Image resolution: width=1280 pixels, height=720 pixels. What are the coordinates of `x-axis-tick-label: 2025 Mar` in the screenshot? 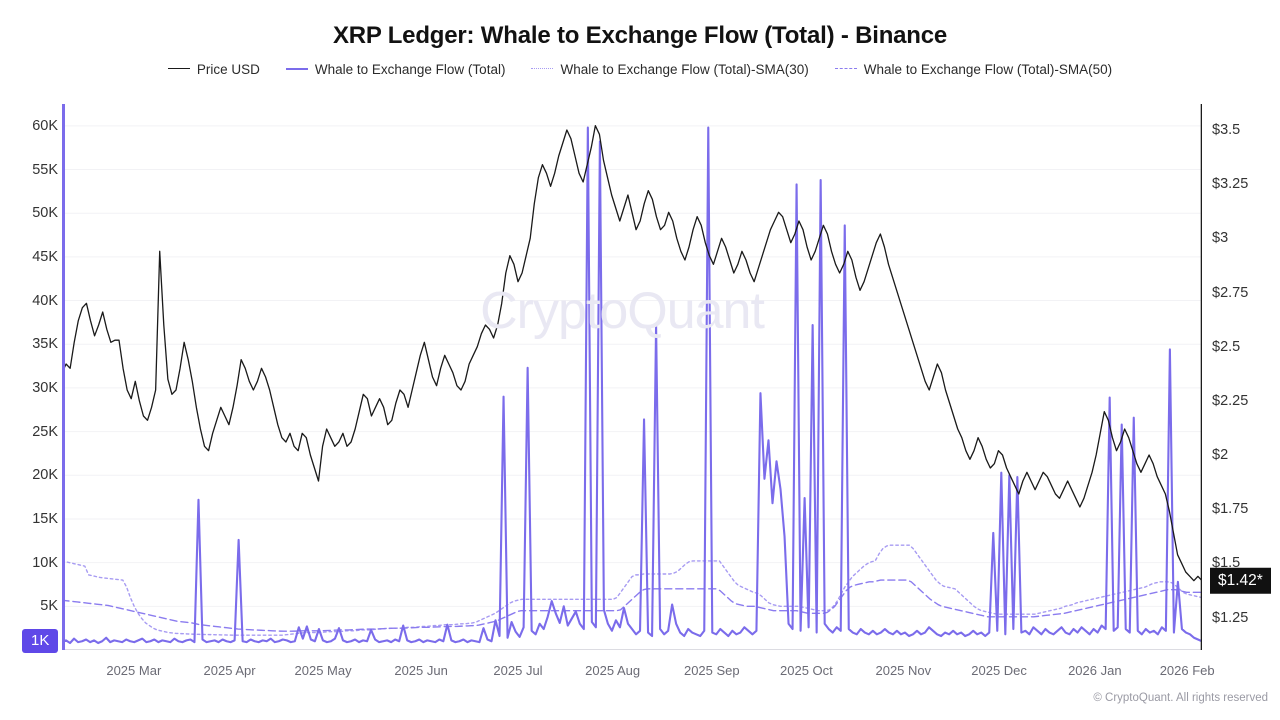 It's located at (134, 670).